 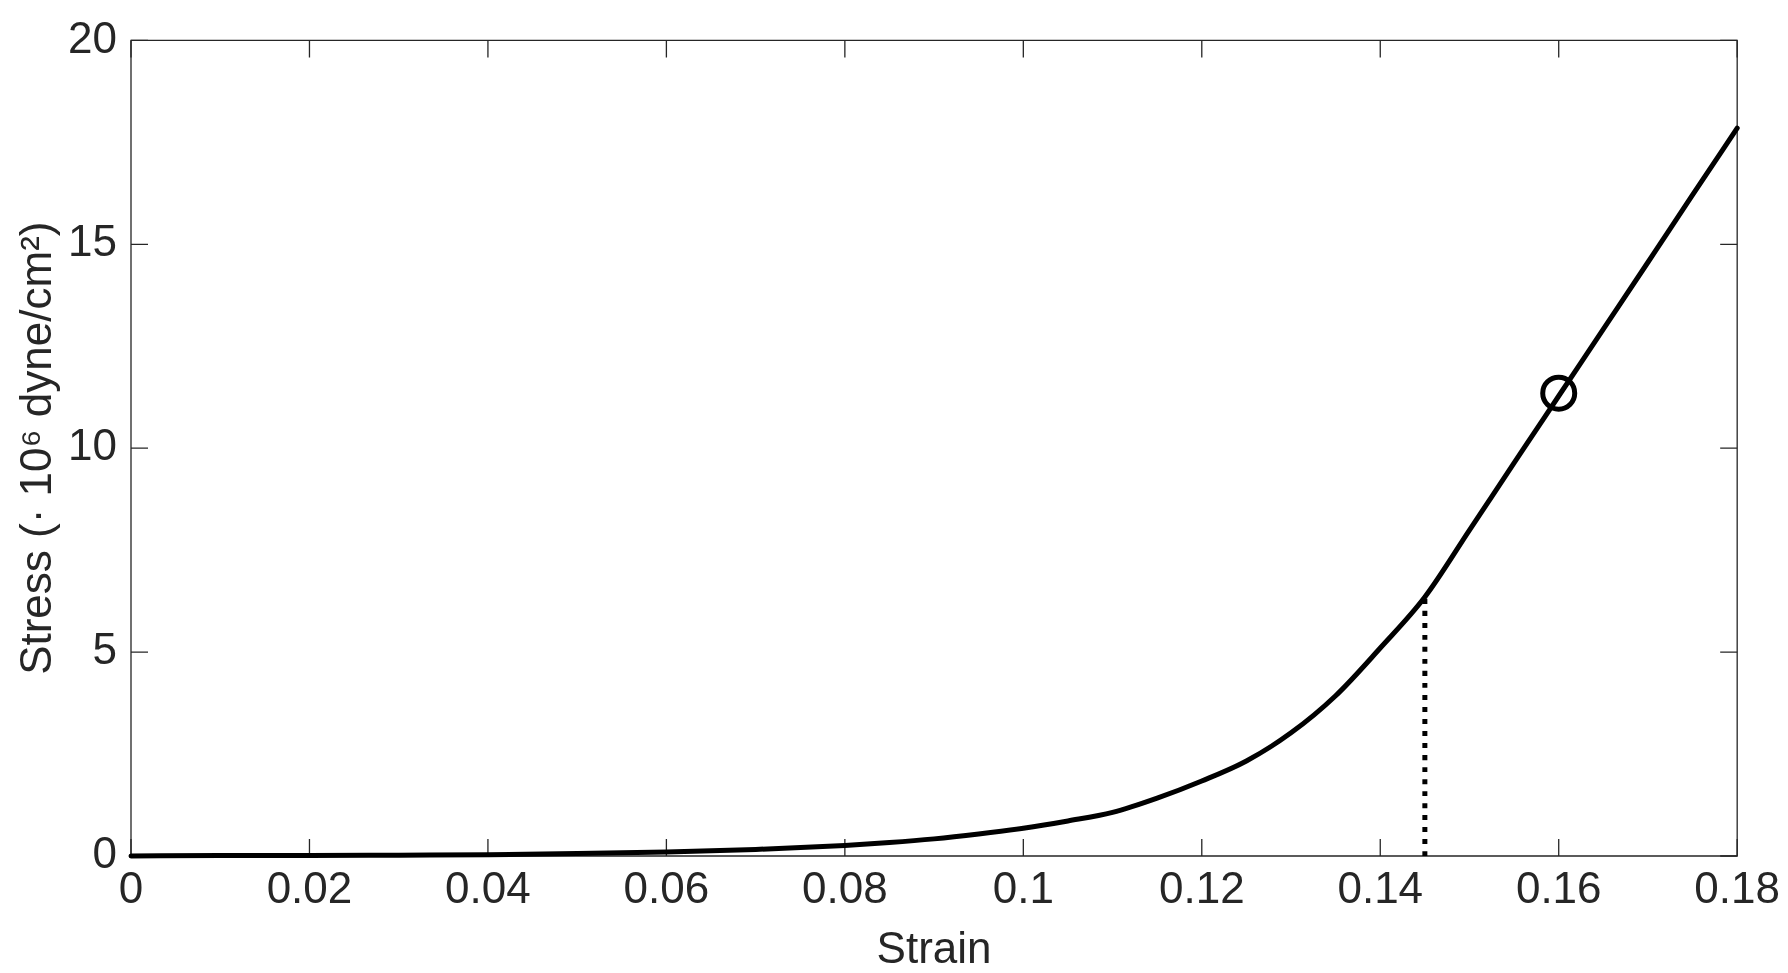 I want to click on x-tick-label: 0.18, so click(x=1737, y=887).